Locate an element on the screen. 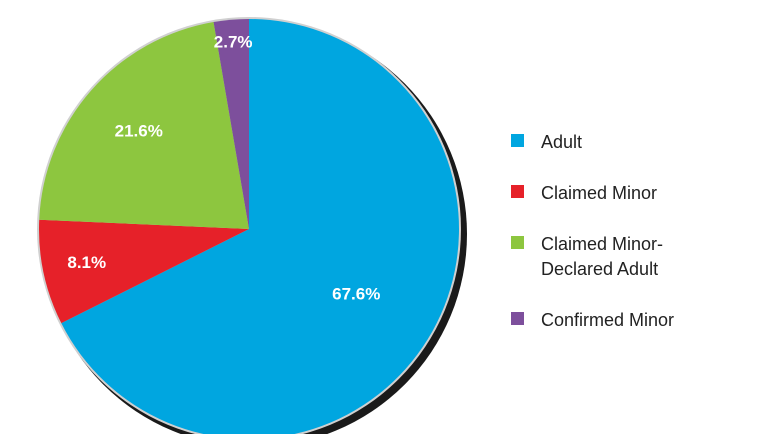 Image resolution: width=759 pixels, height=434 pixels. legend-item: Confirmed Minor is located at coordinates (631, 320).